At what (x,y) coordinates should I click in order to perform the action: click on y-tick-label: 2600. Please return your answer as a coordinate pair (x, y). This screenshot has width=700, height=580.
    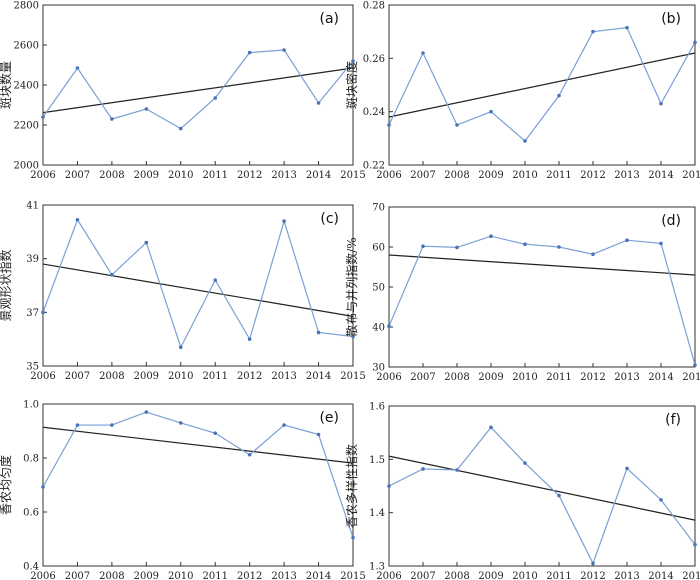
    Looking at the image, I should click on (26, 46).